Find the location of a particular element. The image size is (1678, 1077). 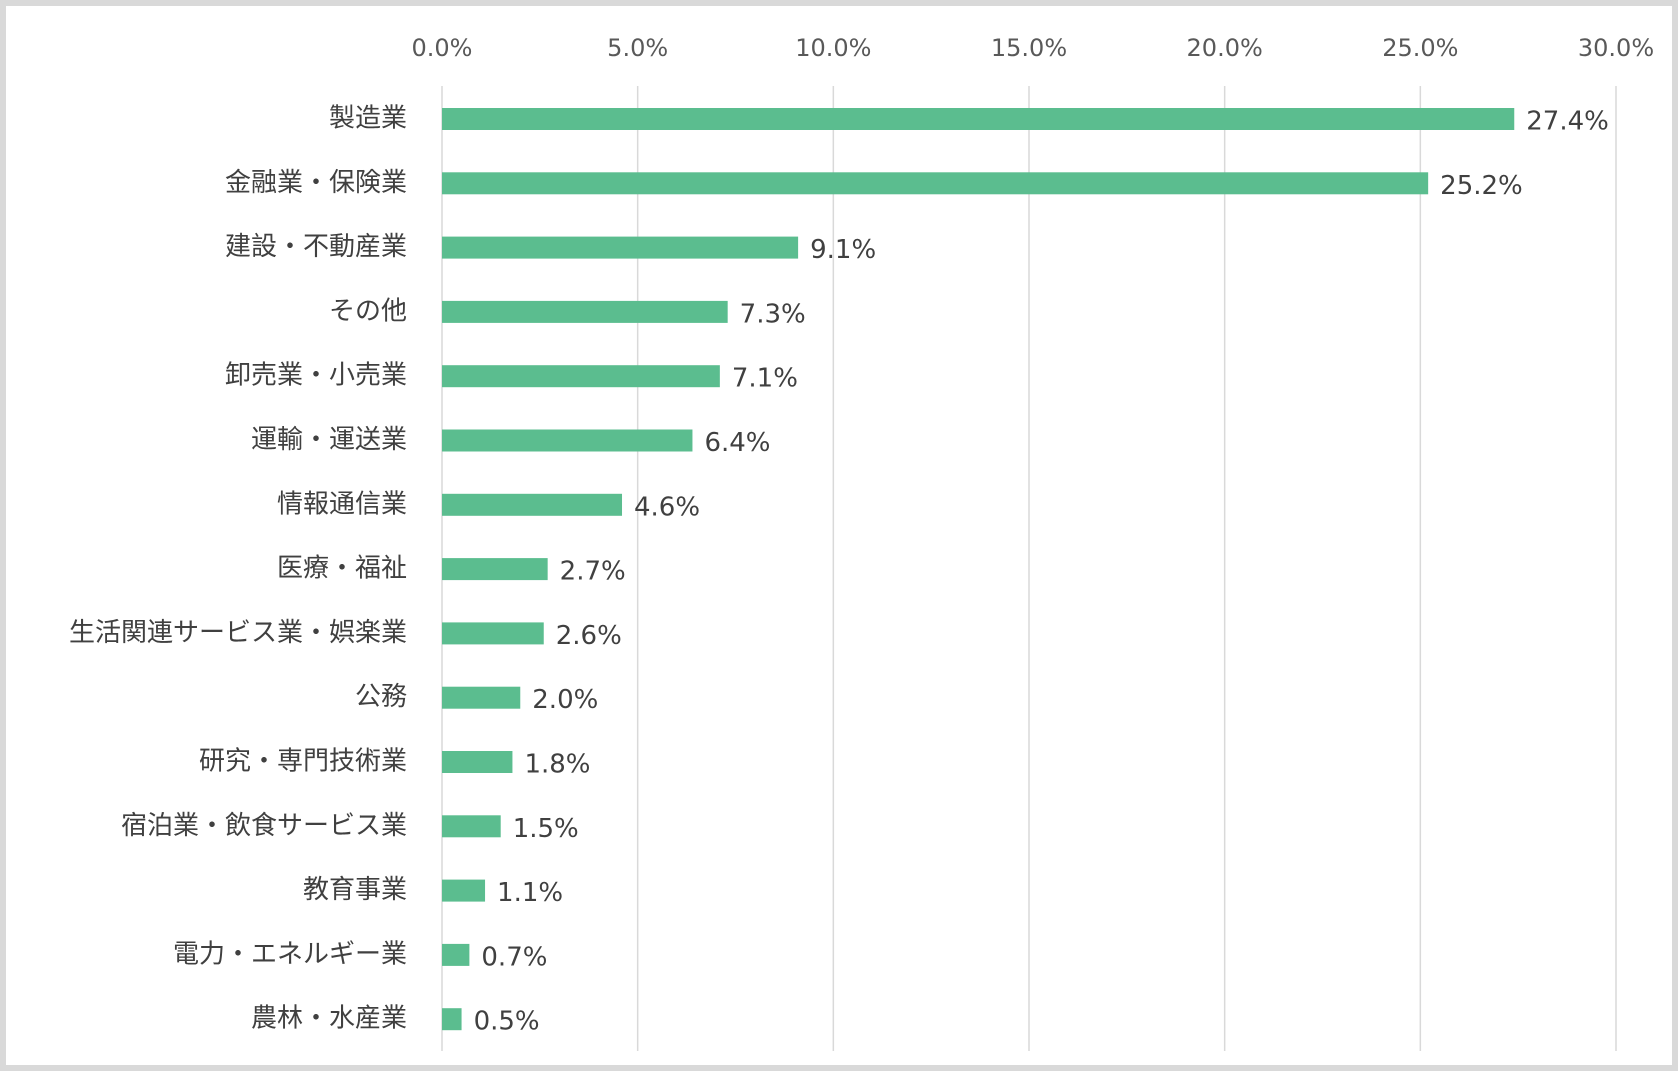

category-label: 公務 is located at coordinates (381, 697).